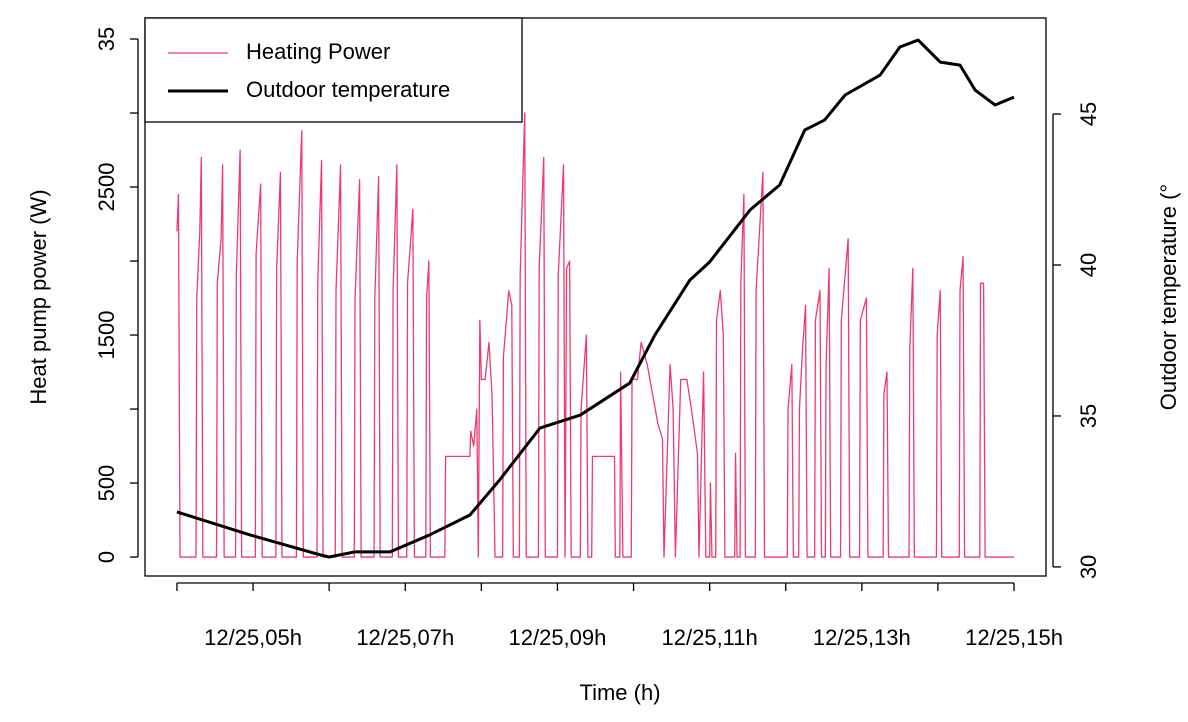 The height and width of the screenshot is (722, 1188). What do you see at coordinates (253, 637) in the screenshot?
I see `x-tick-label: 12/25,05h` at bounding box center [253, 637].